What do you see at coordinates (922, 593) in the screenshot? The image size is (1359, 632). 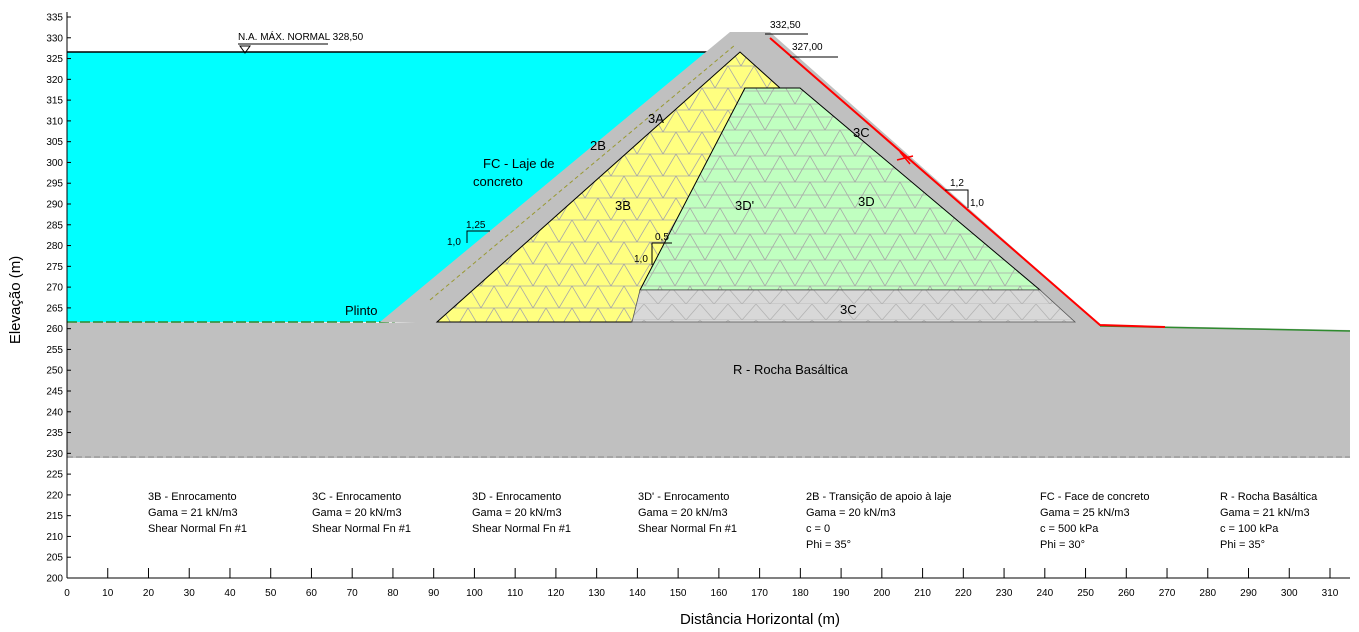 I see `x-tick-label: 210` at bounding box center [922, 593].